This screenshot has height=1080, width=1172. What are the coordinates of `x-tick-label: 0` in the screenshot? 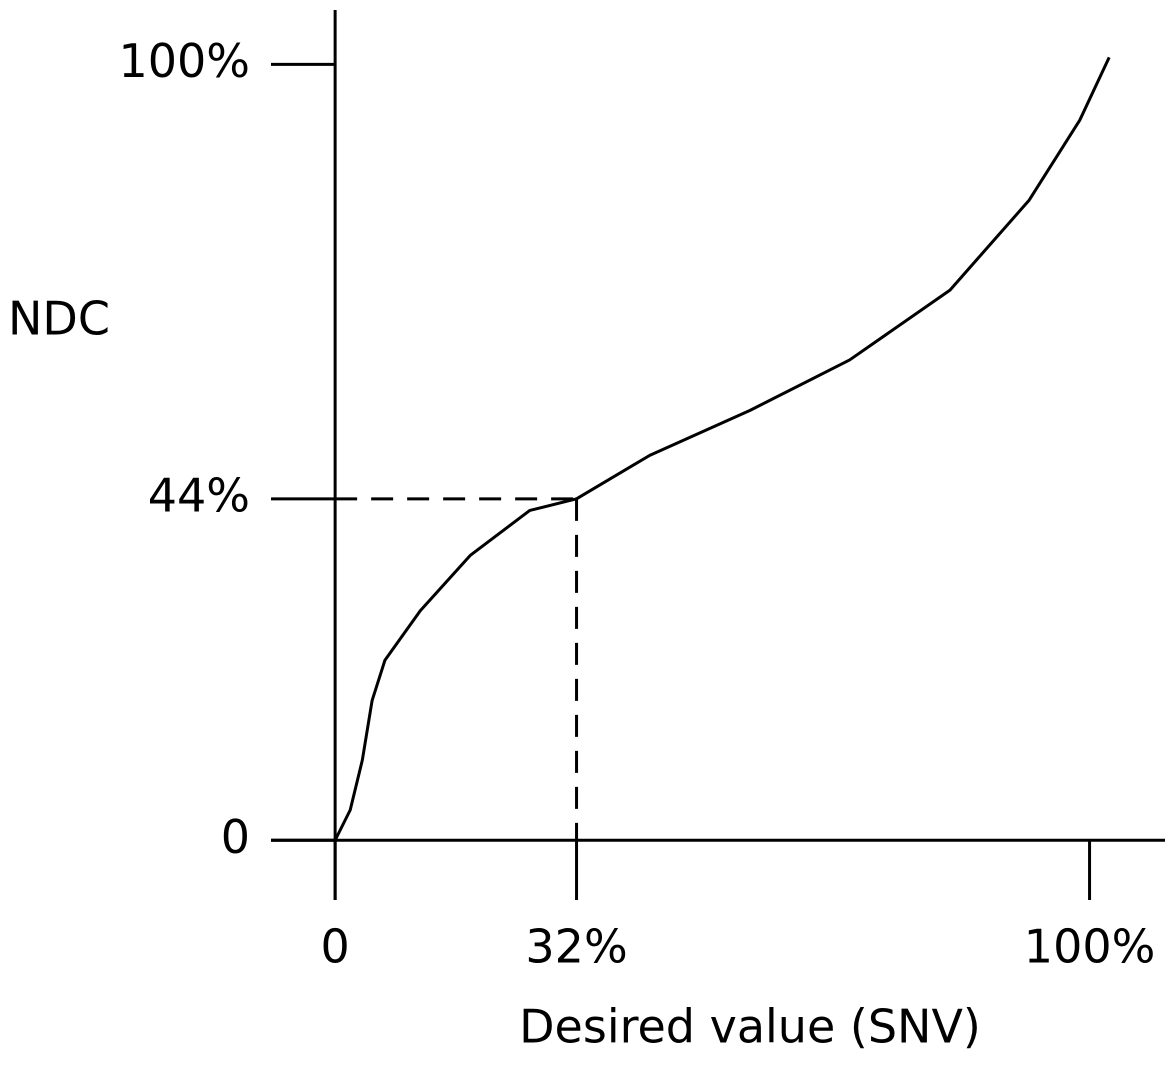 It's located at (334, 947).